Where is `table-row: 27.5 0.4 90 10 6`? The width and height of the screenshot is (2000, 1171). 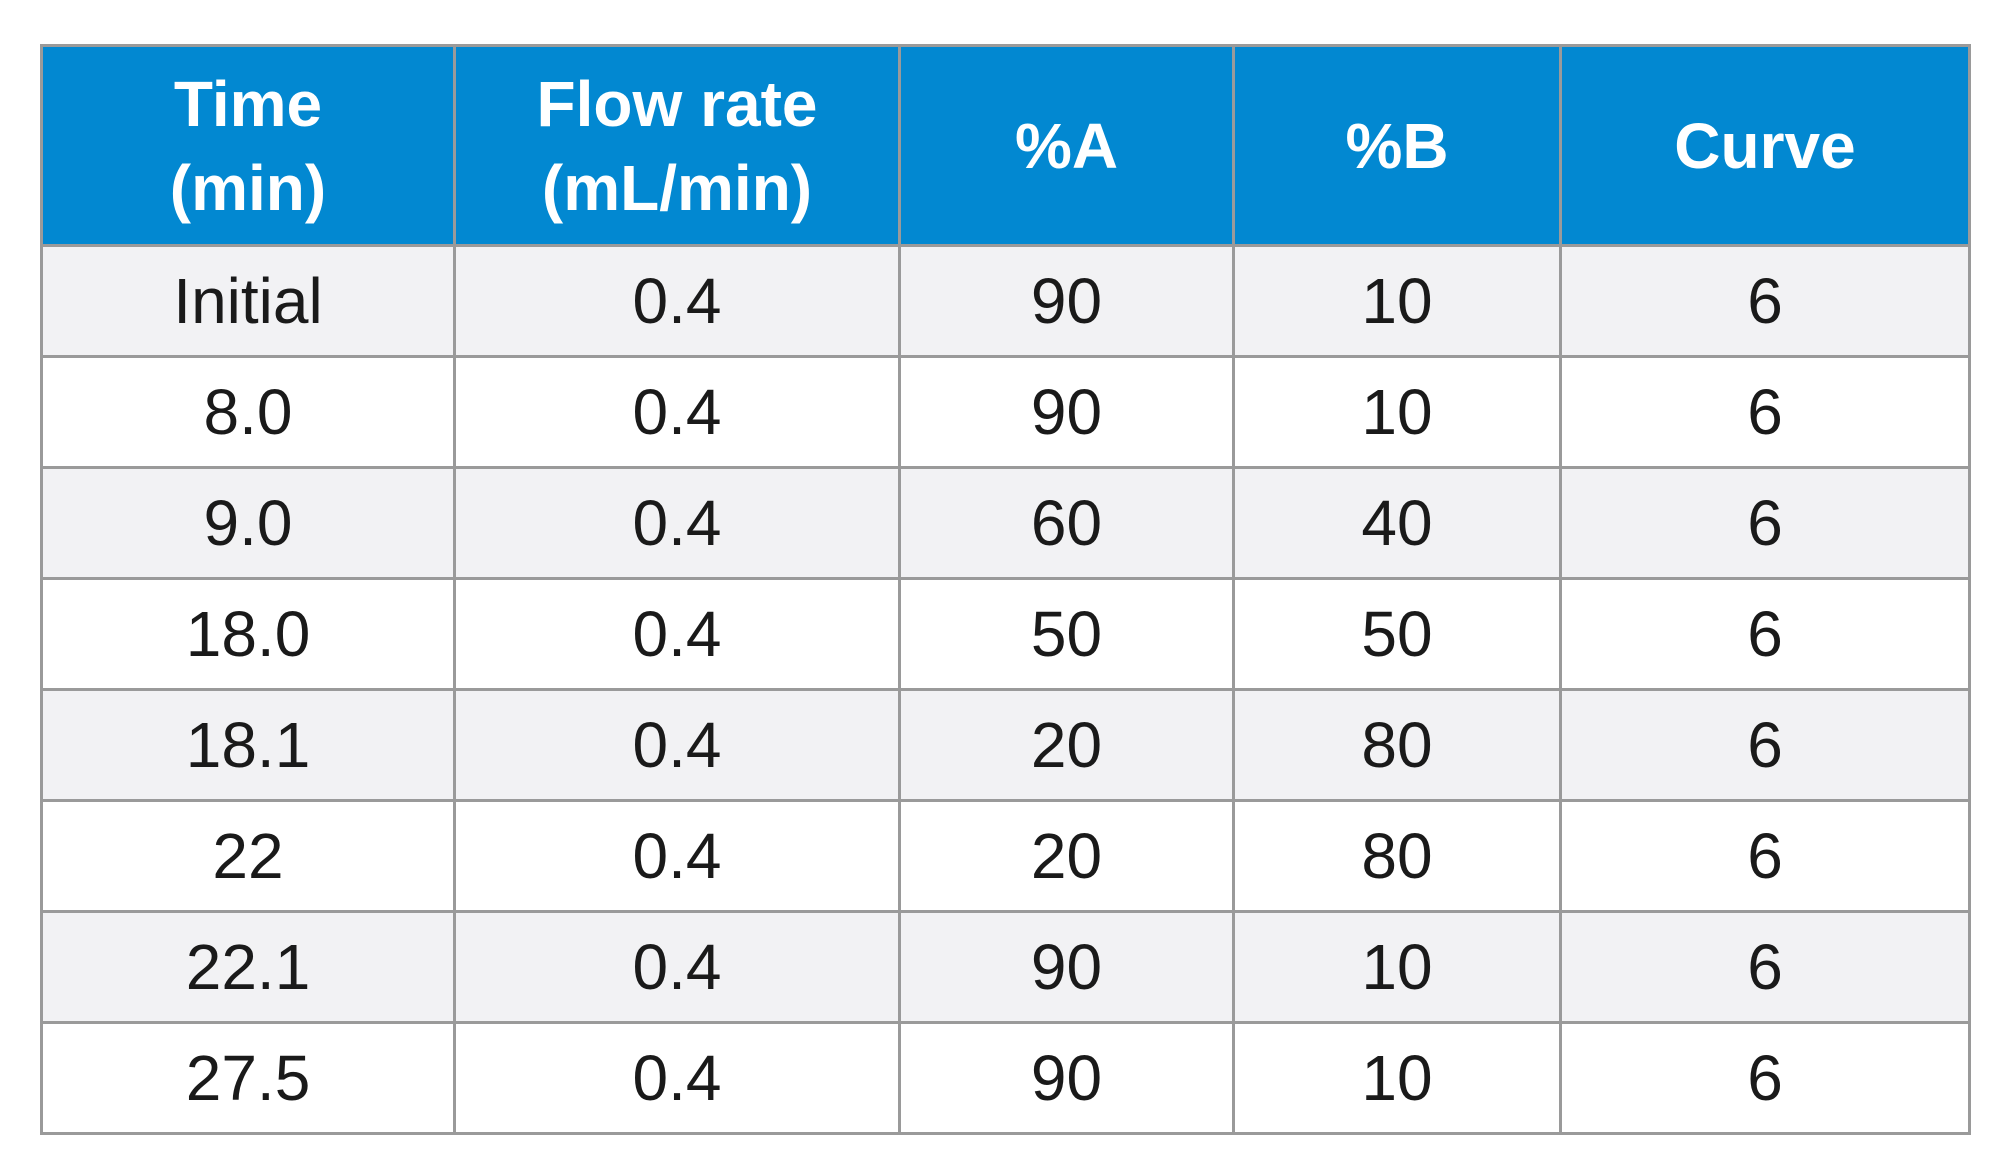 table-row: 27.5 0.4 90 10 6 is located at coordinates (1005, 1078).